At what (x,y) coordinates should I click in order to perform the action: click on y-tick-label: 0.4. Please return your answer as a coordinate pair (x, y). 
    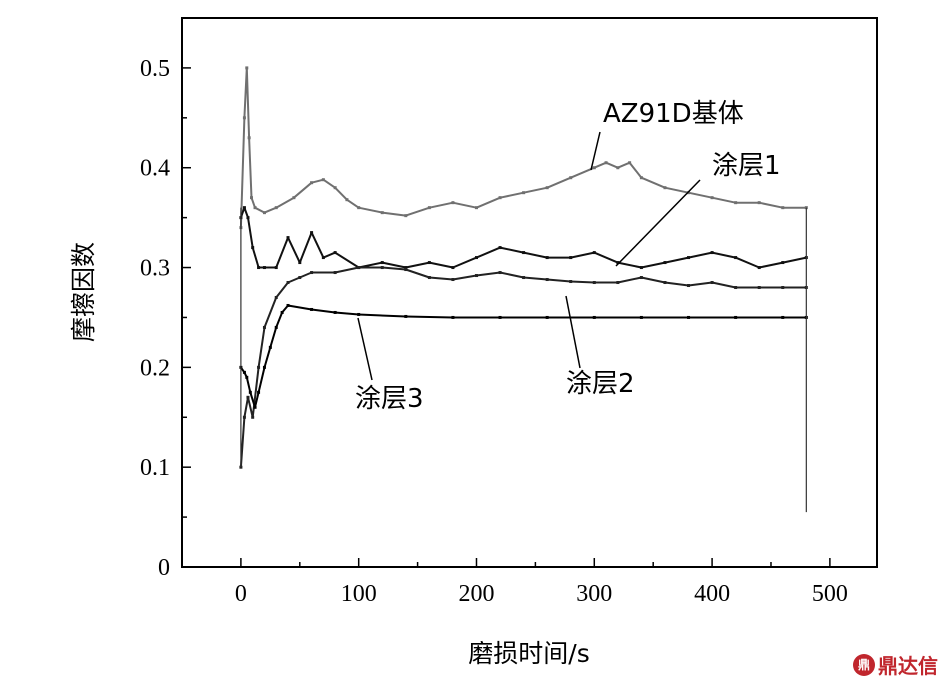
    Looking at the image, I should click on (155, 169).